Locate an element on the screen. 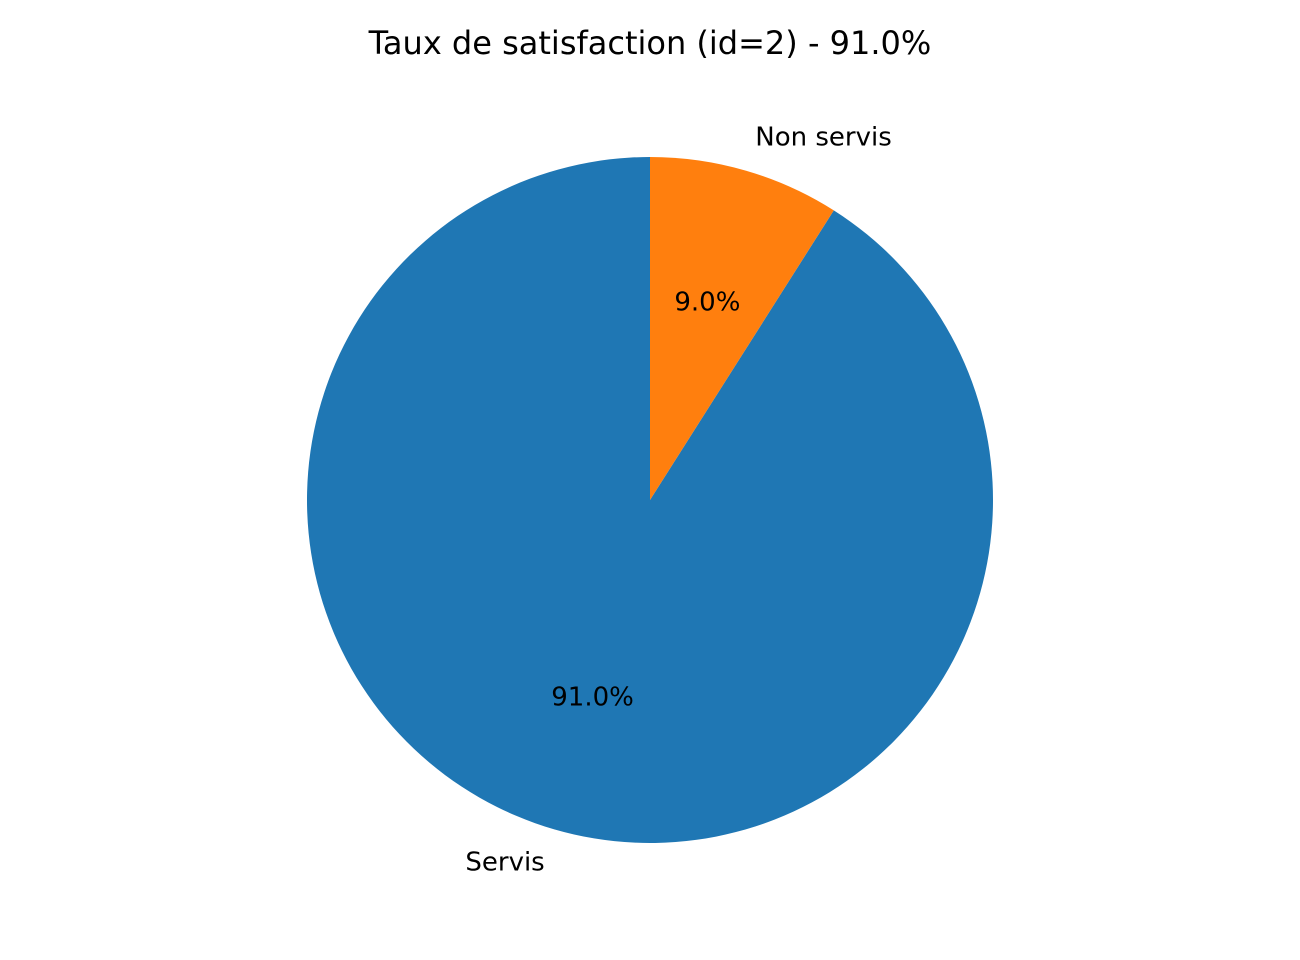  slice-category-label: Servis is located at coordinates (504, 862).